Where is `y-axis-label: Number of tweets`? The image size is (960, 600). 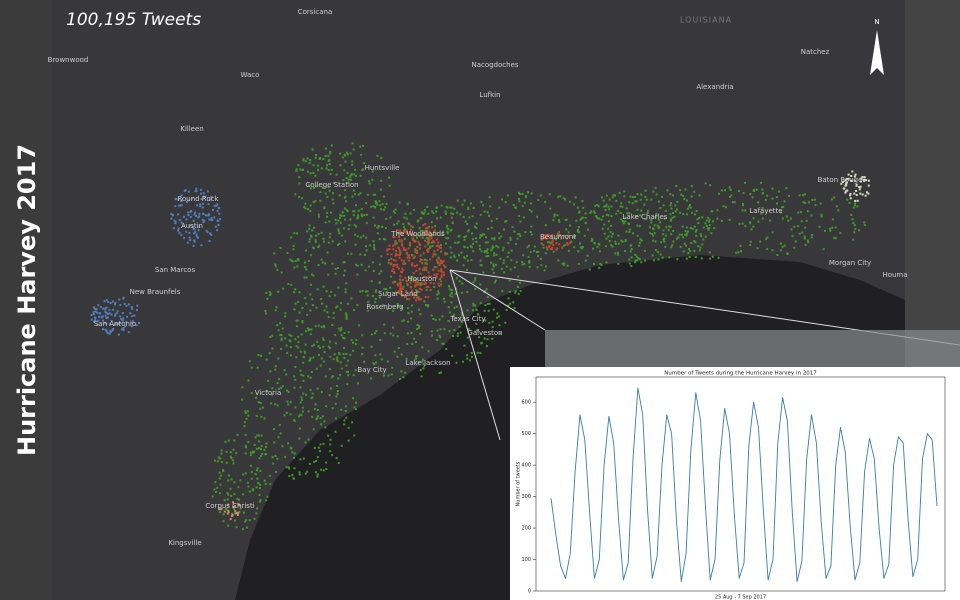 y-axis-label: Number of tweets is located at coordinates (519, 483).